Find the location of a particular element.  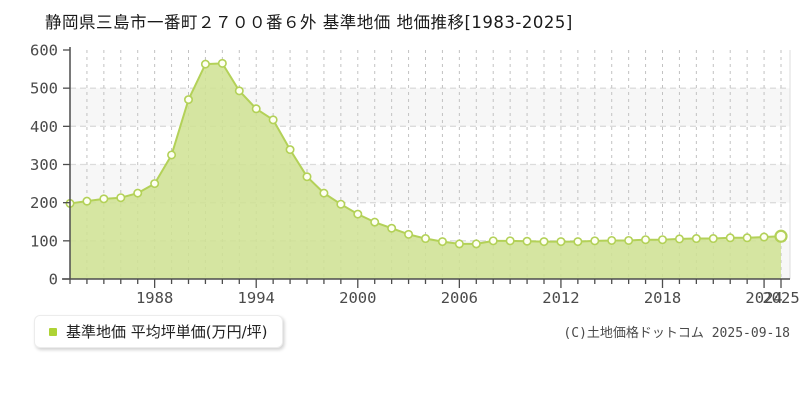

y-tick-label: 400 is located at coordinates (44, 127).